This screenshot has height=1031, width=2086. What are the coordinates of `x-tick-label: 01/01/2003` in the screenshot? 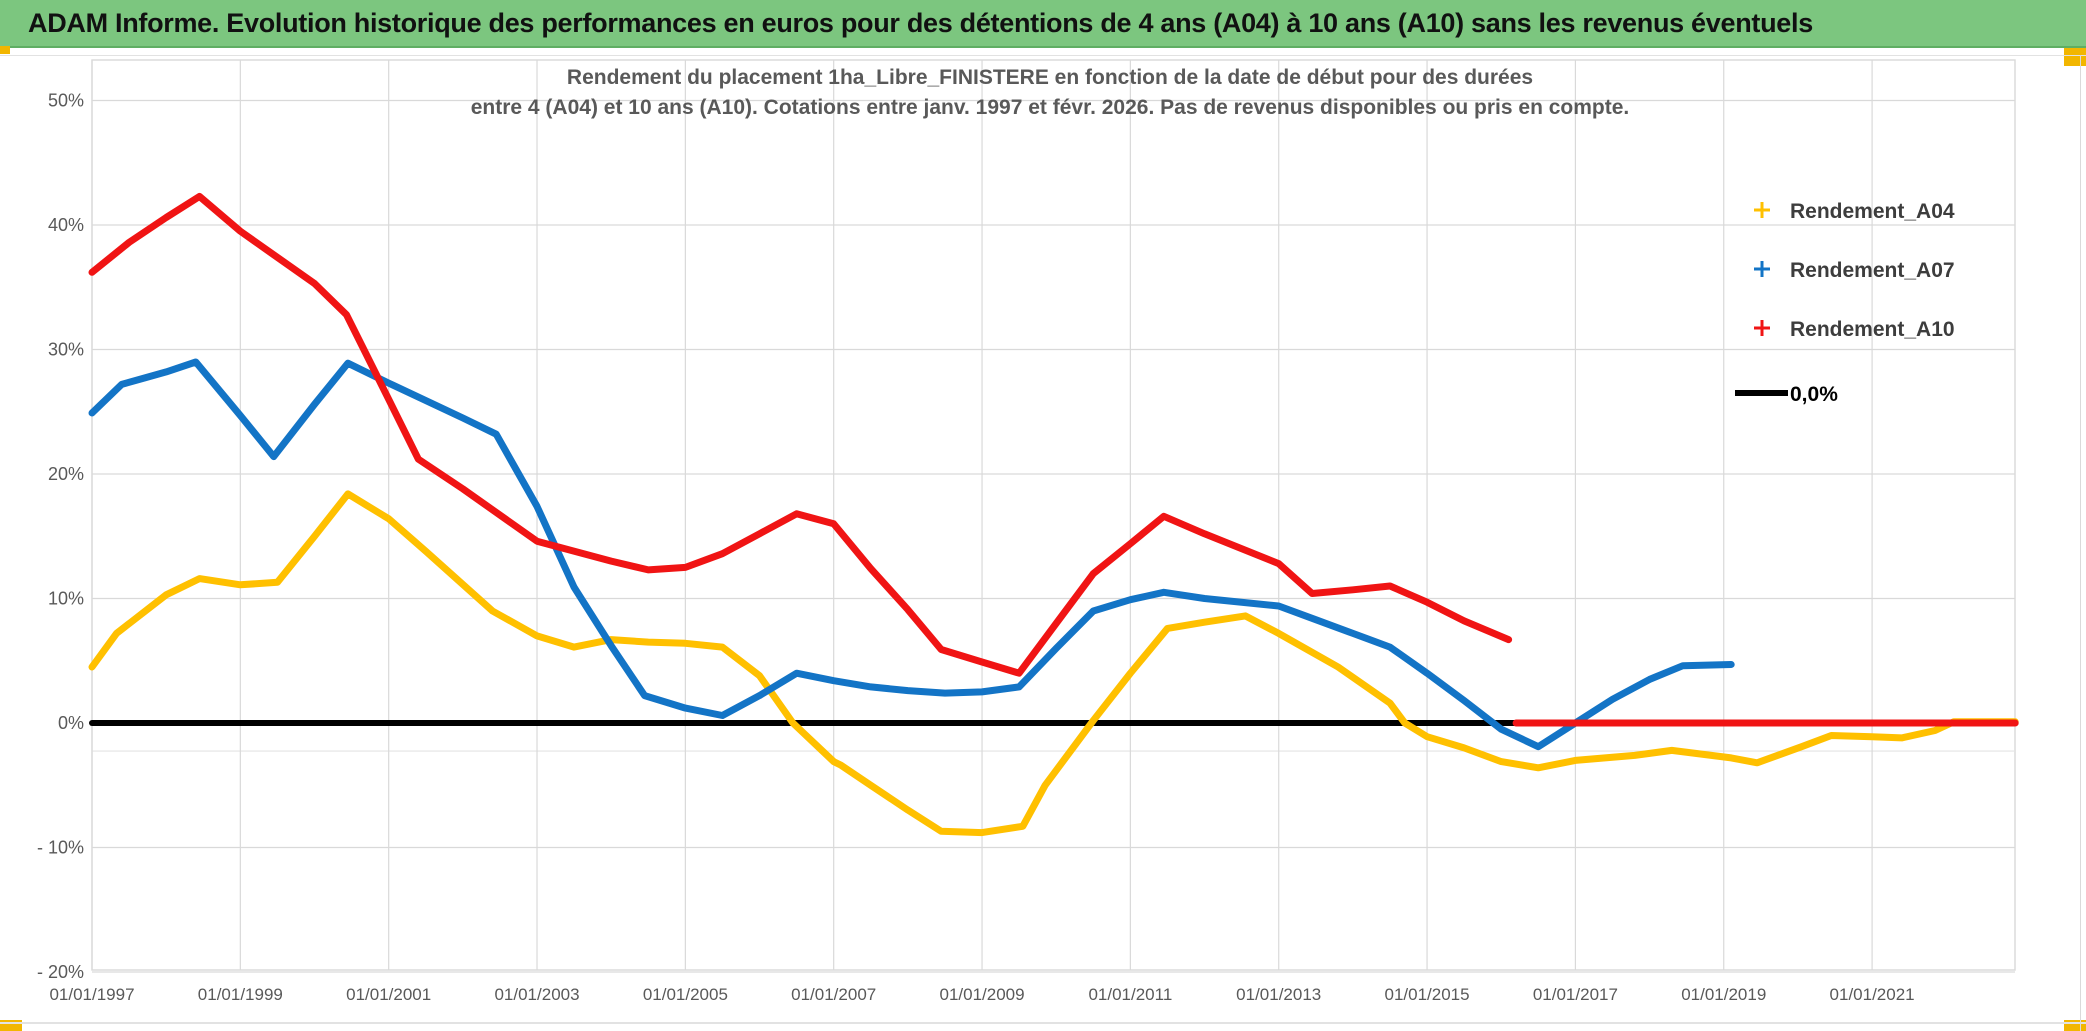 It's located at (536, 994).